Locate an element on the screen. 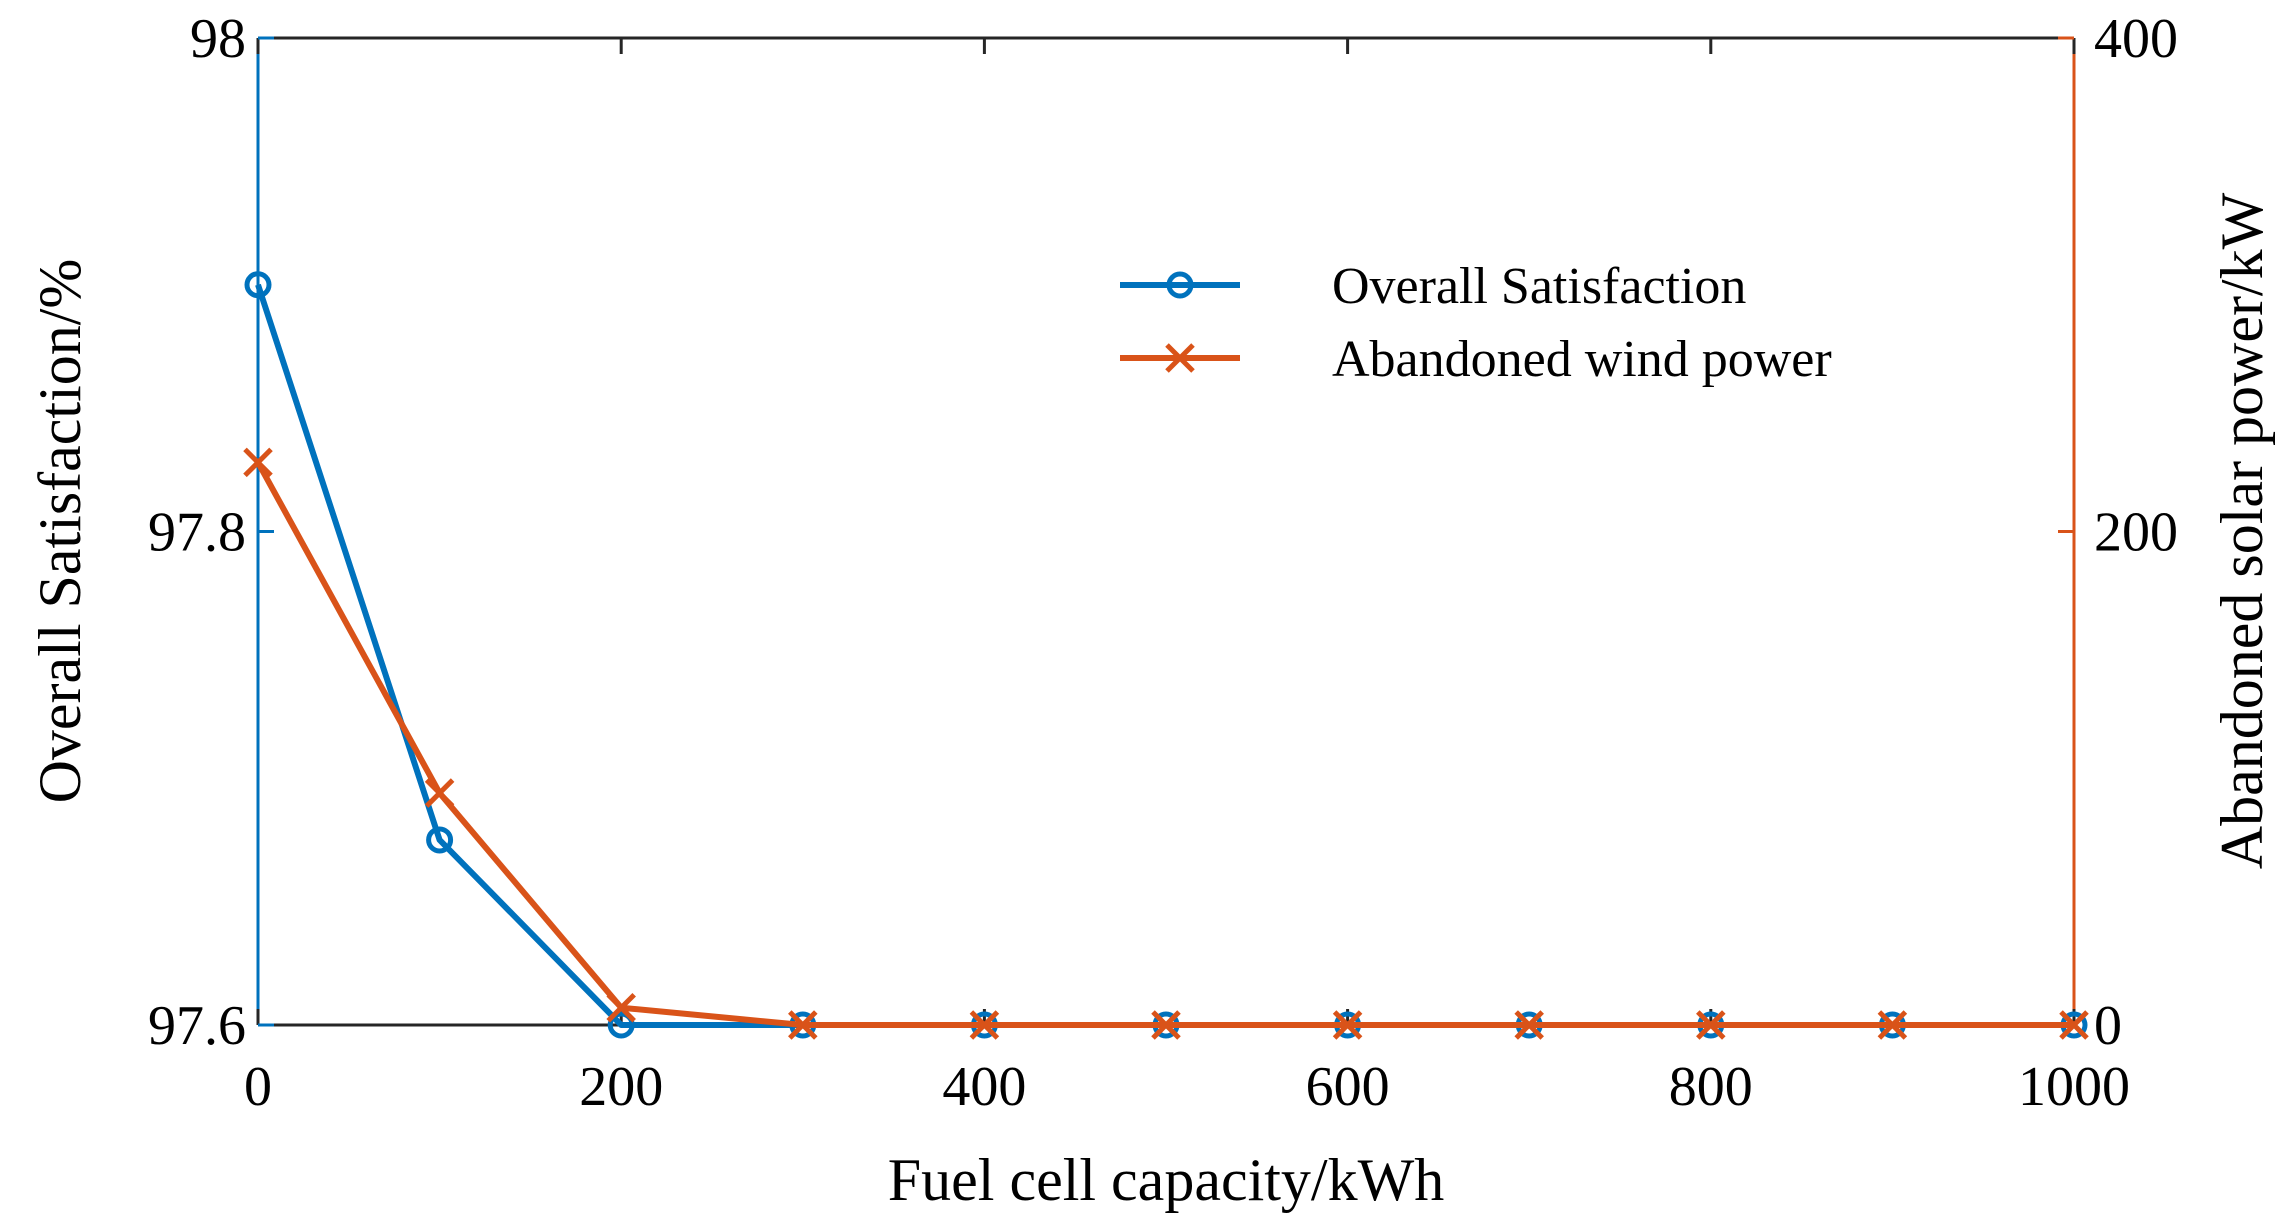 The height and width of the screenshot is (1230, 2290). x-tick-label: 600 is located at coordinates (1348, 1087).